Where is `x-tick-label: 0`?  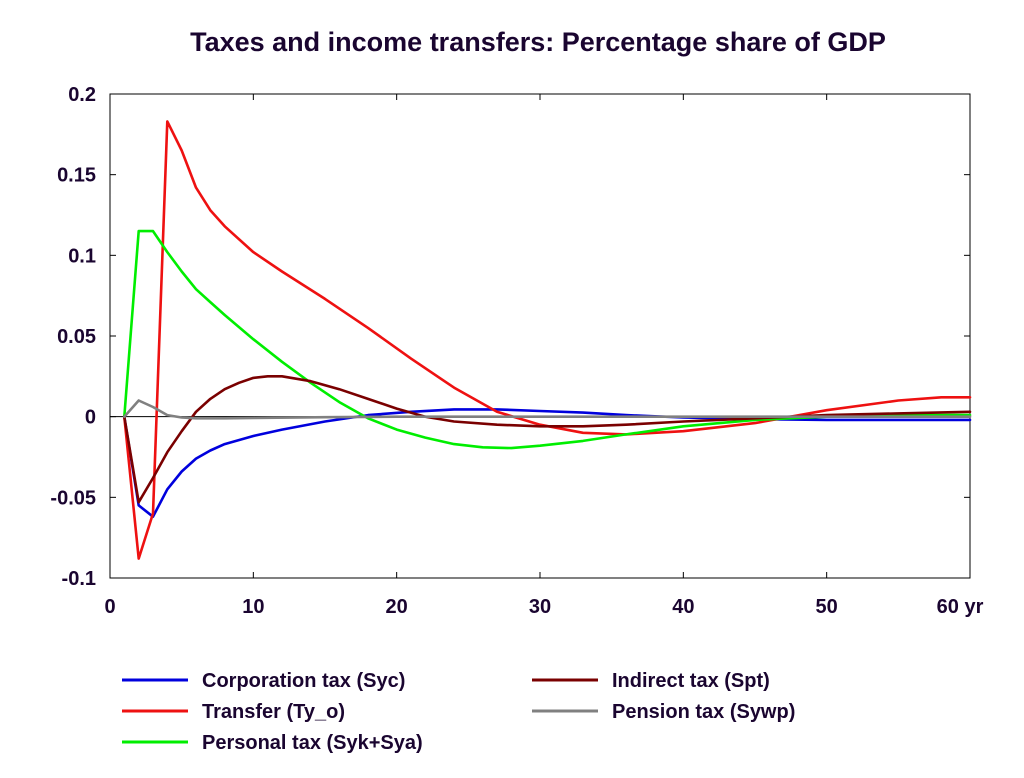 x-tick-label: 0 is located at coordinates (109, 607).